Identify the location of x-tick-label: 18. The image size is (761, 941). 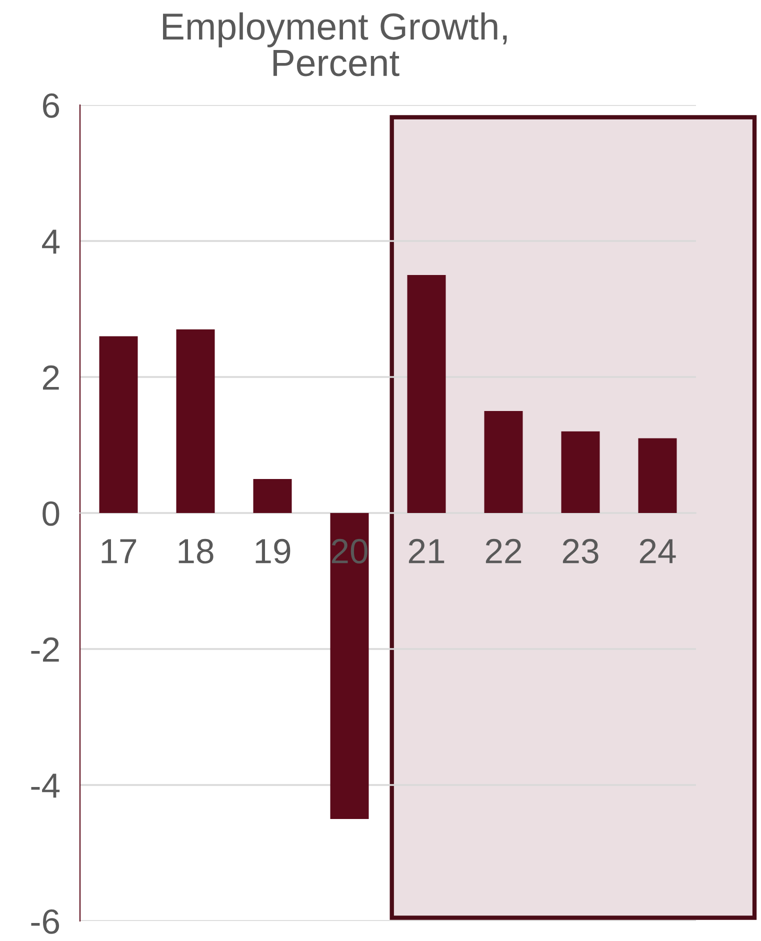
(196, 551).